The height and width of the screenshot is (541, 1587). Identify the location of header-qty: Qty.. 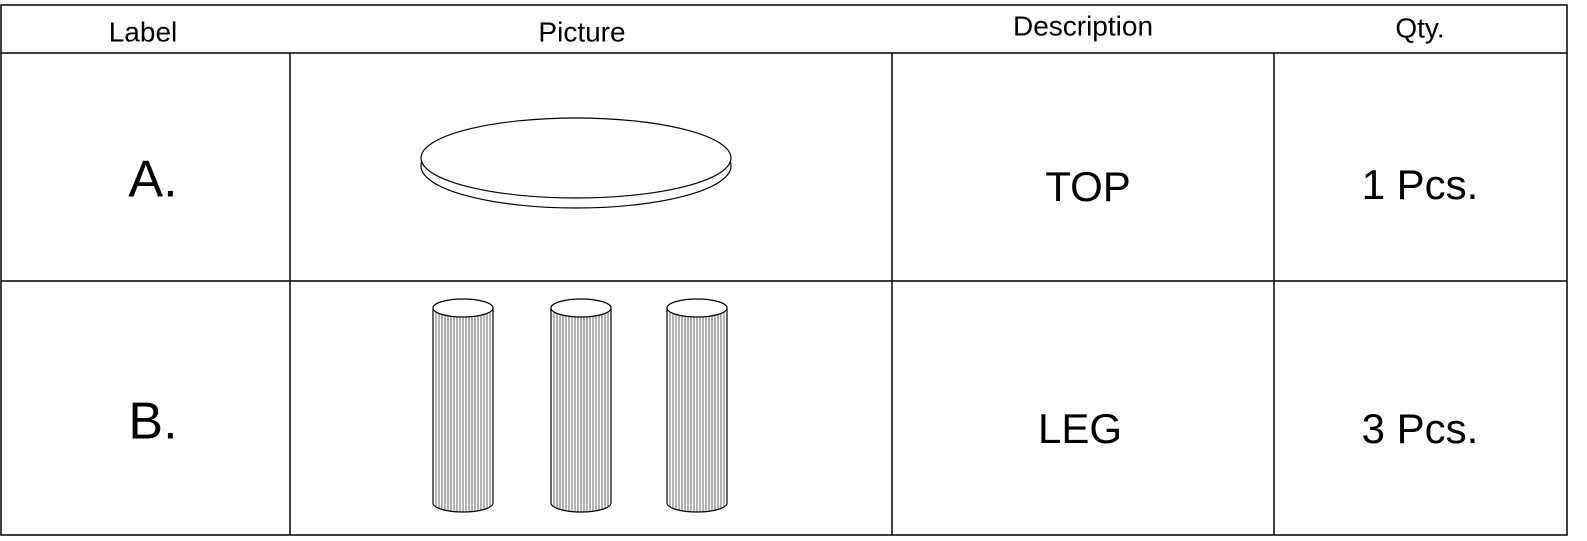
(1419, 27).